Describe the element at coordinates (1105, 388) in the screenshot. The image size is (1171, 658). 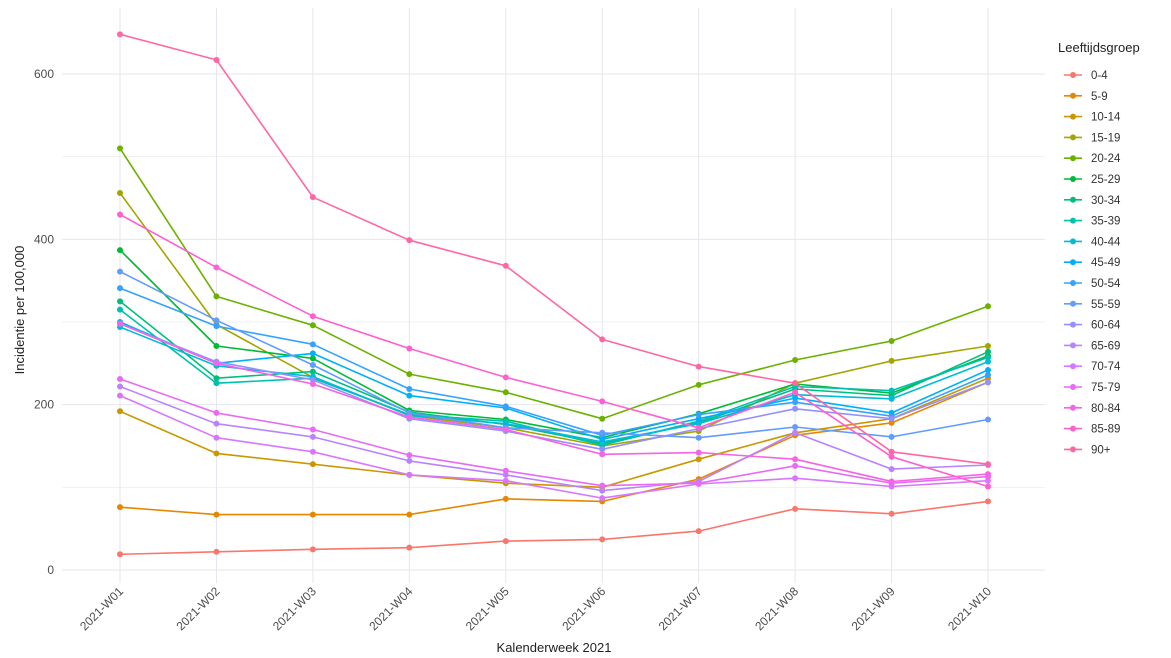
I see `legend-label: 75-79` at that location.